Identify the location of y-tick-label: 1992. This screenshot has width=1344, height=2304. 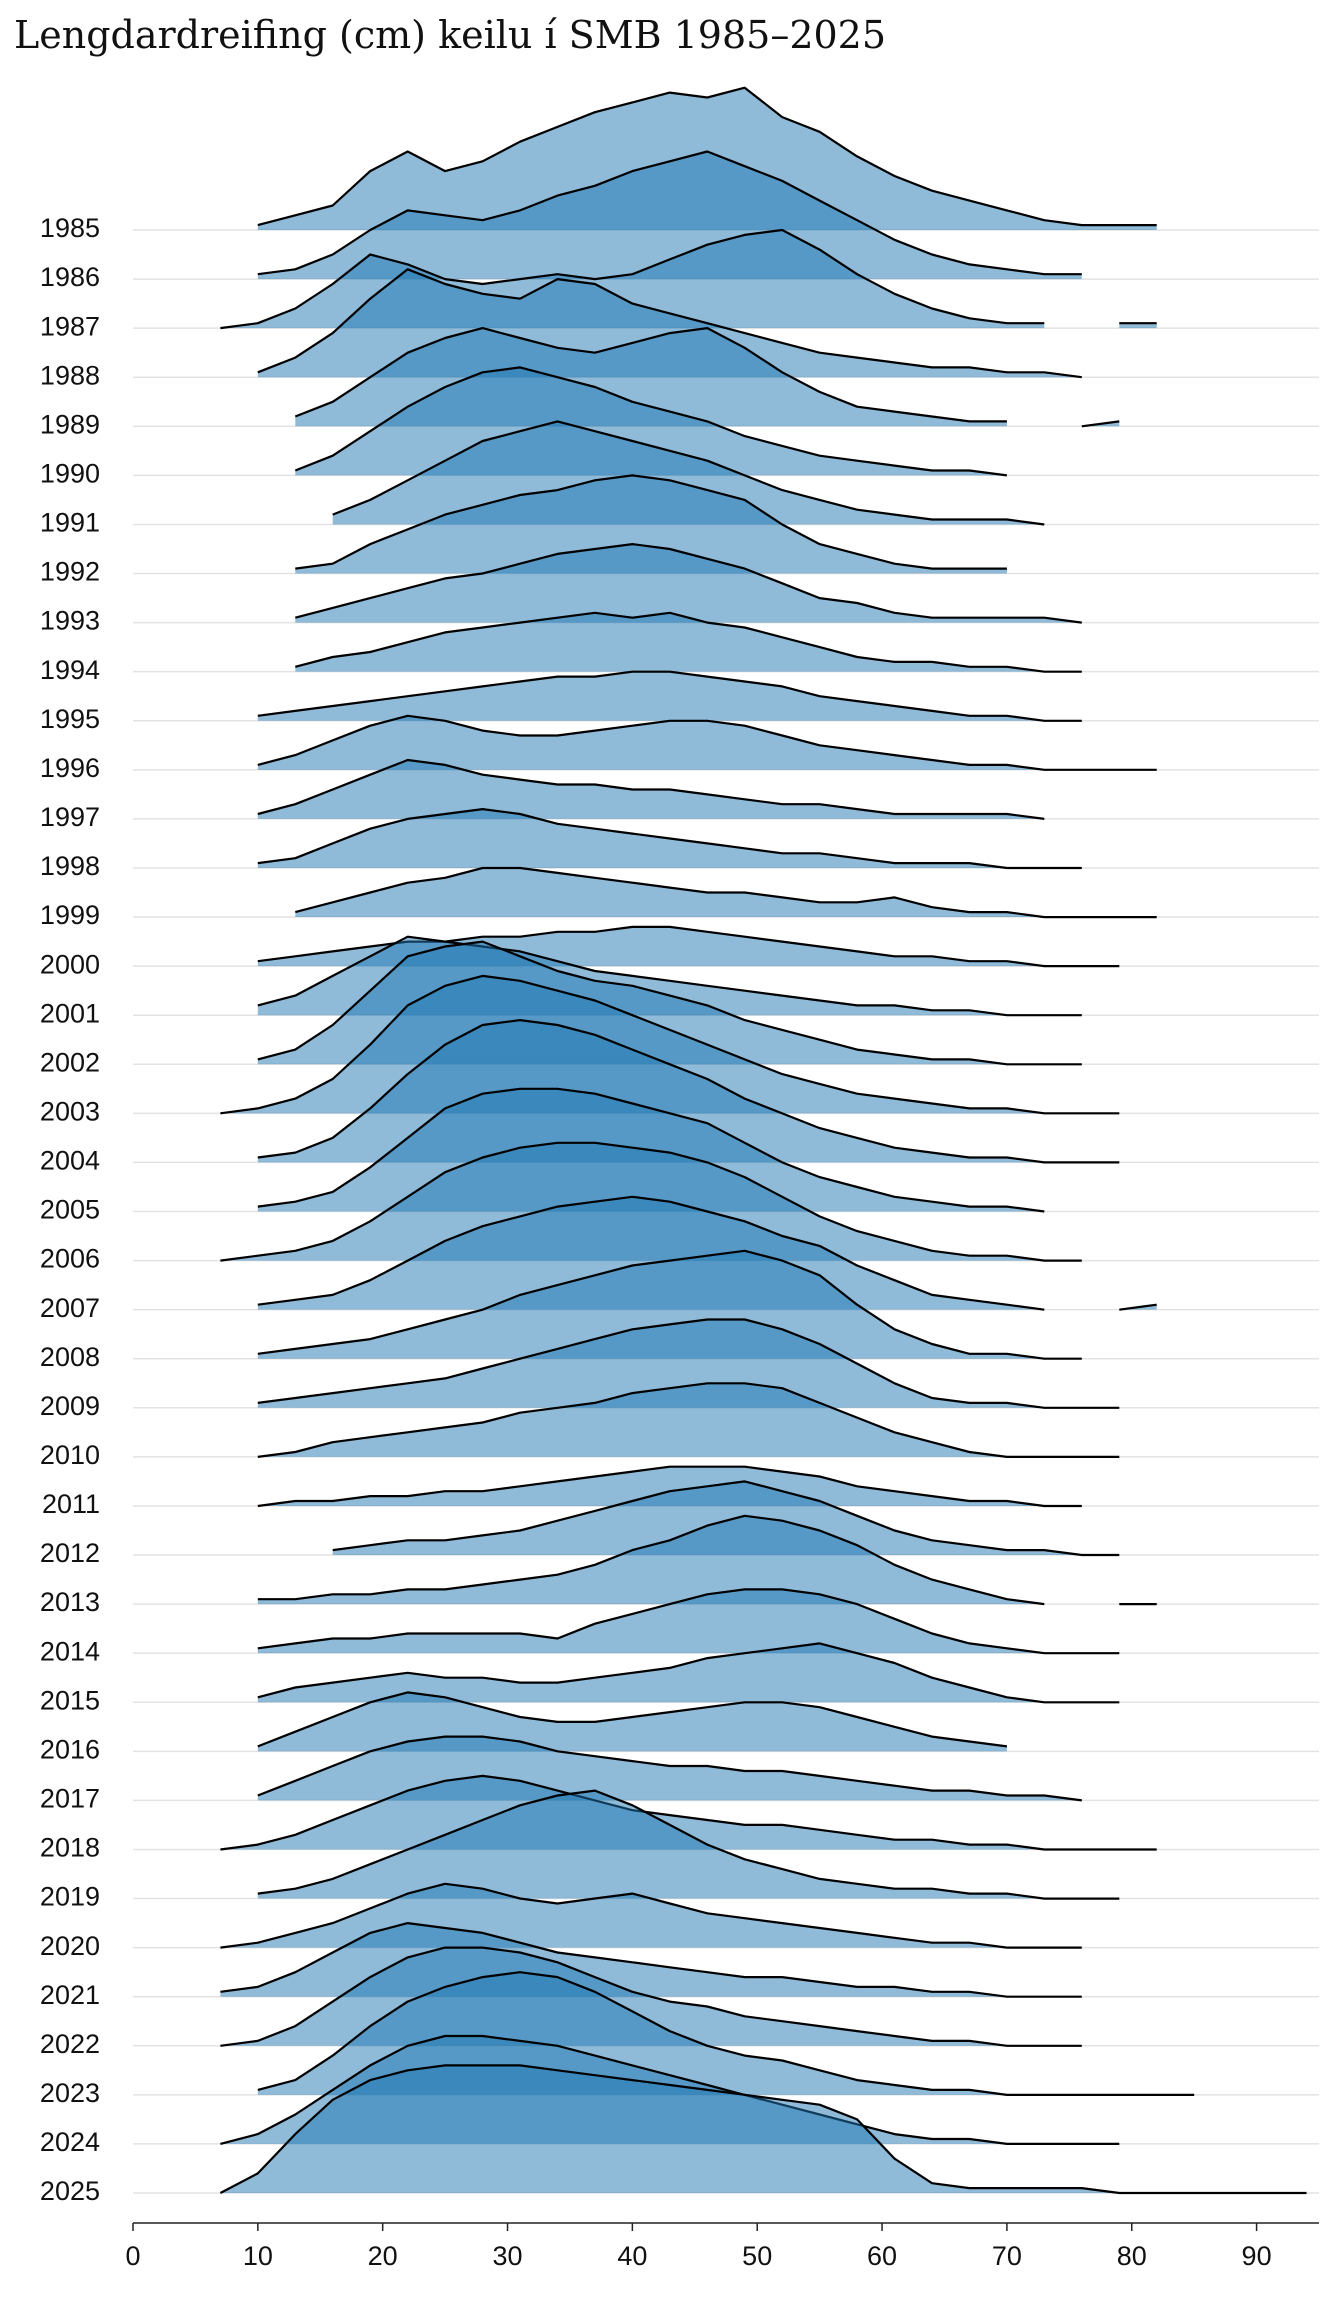
(70, 572).